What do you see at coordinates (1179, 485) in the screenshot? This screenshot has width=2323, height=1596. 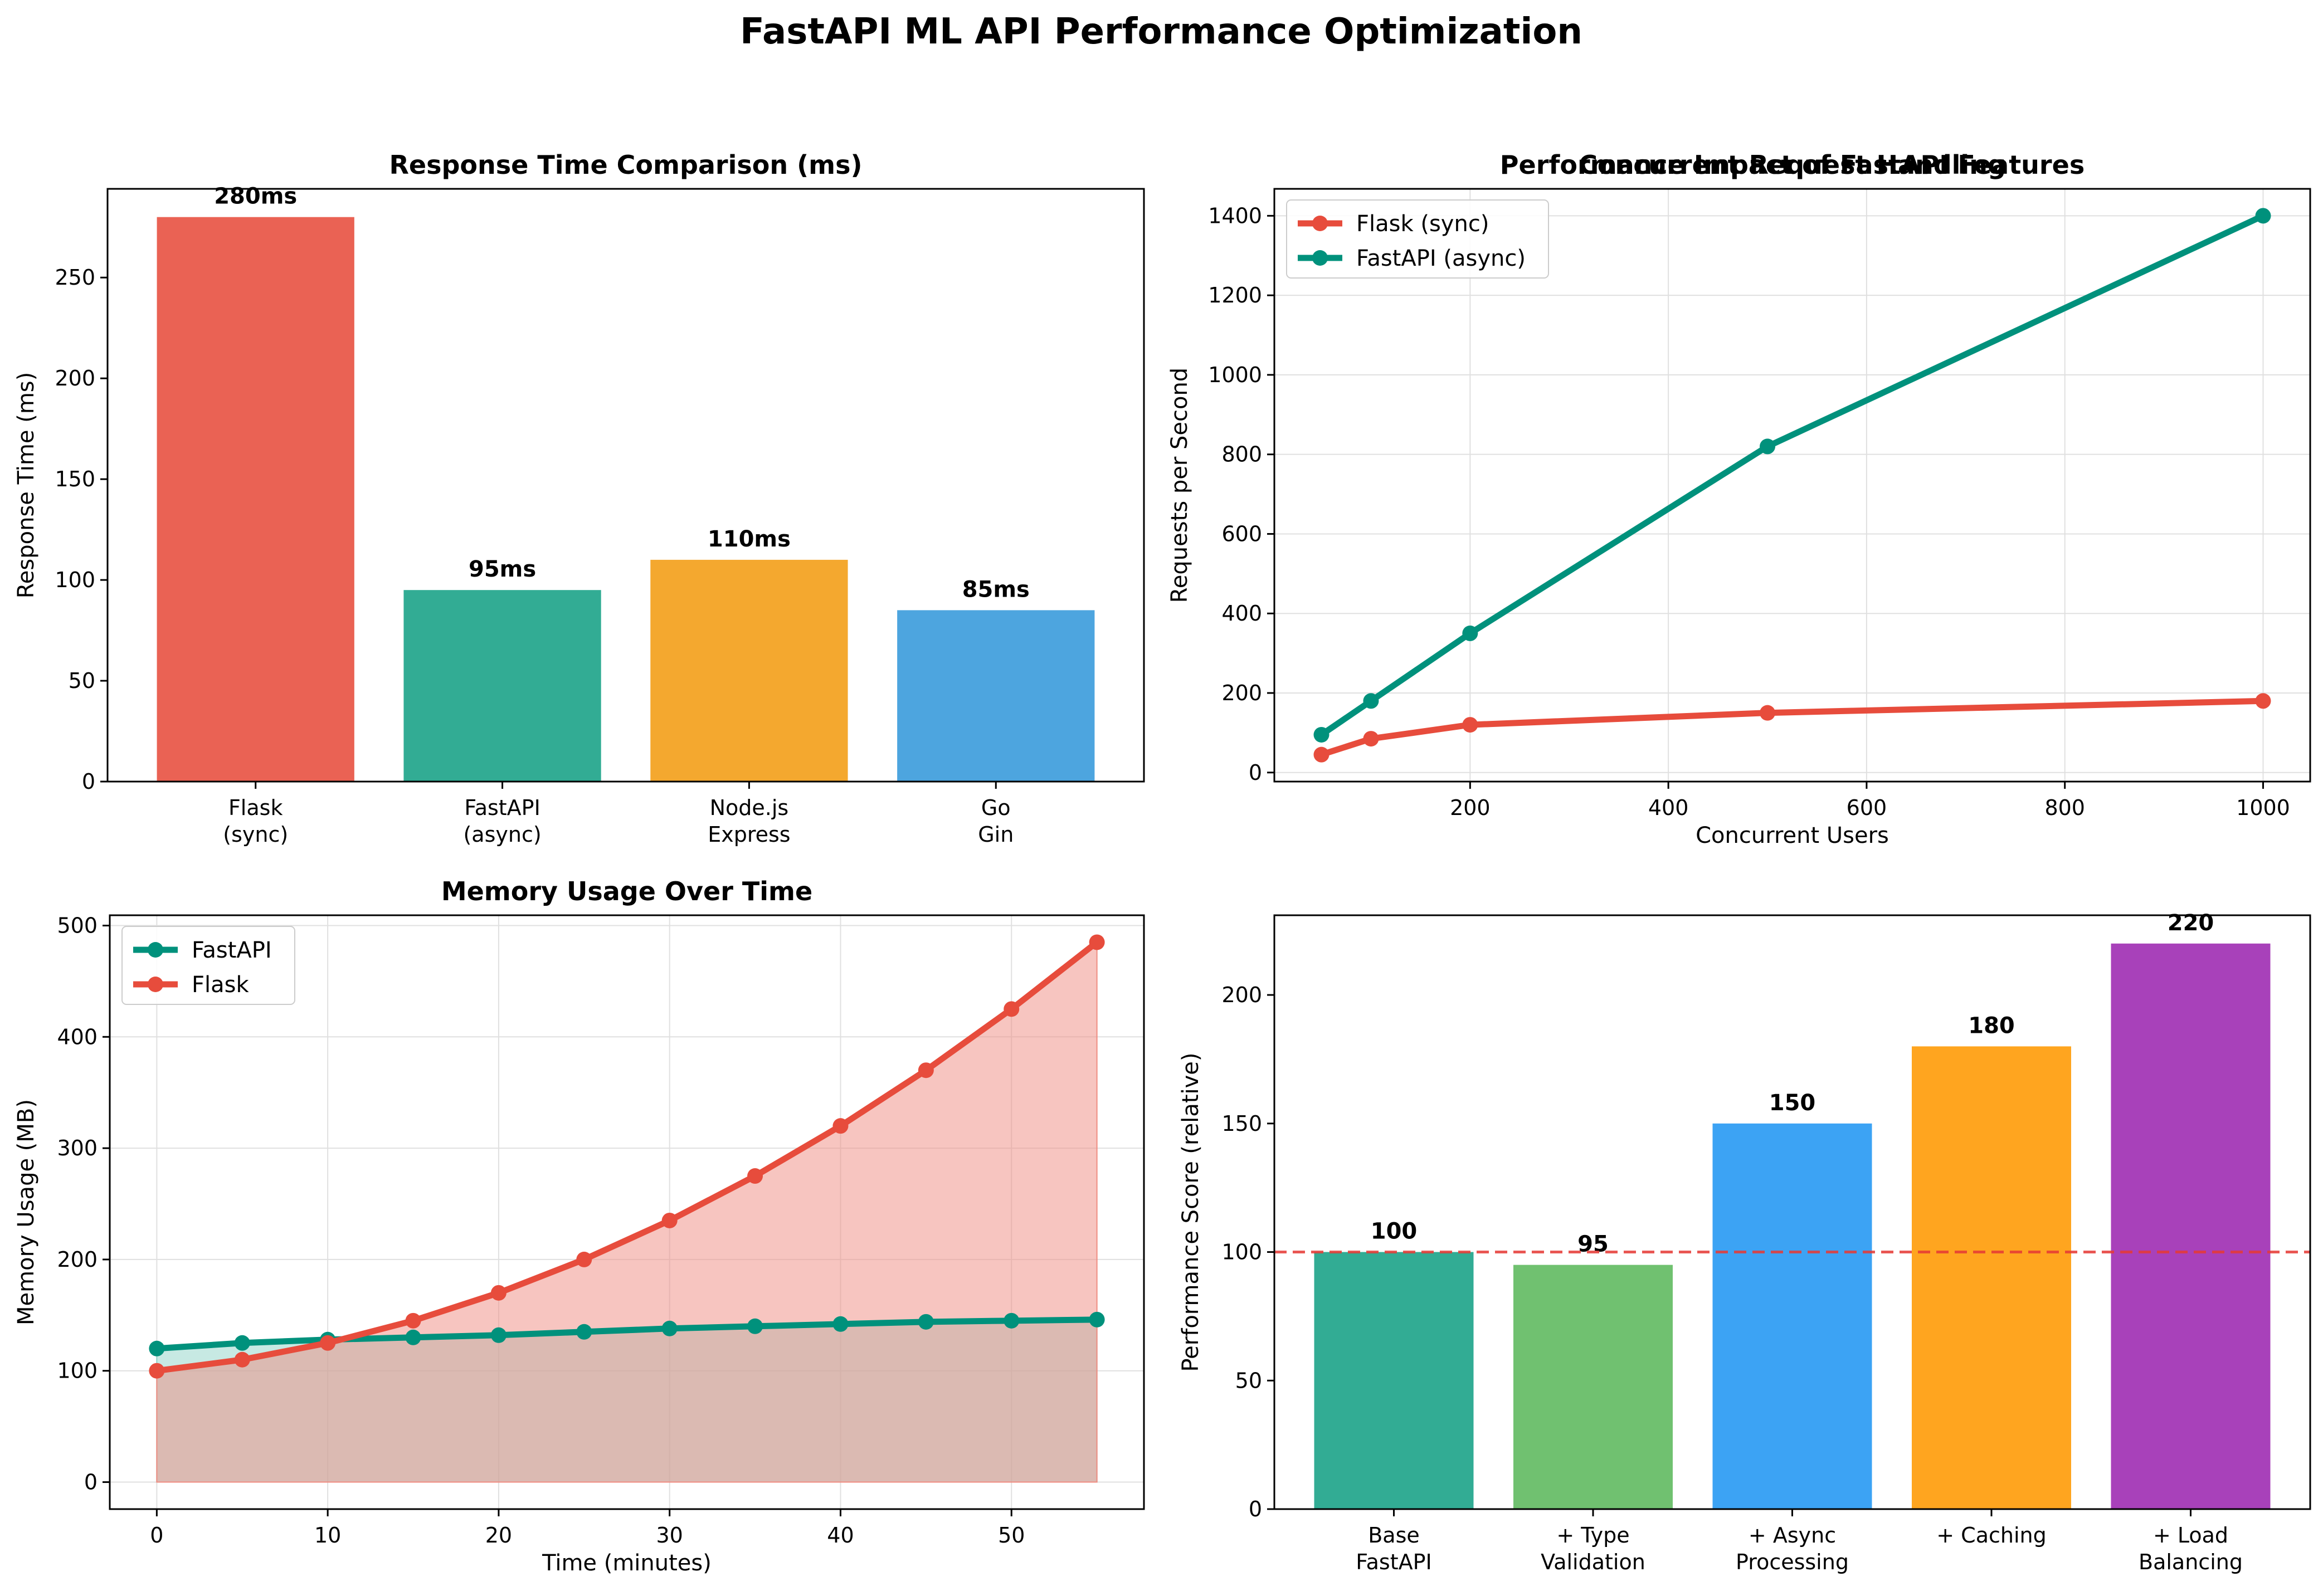 I see `concurrency-y-axis-label: Requests per Second` at bounding box center [1179, 485].